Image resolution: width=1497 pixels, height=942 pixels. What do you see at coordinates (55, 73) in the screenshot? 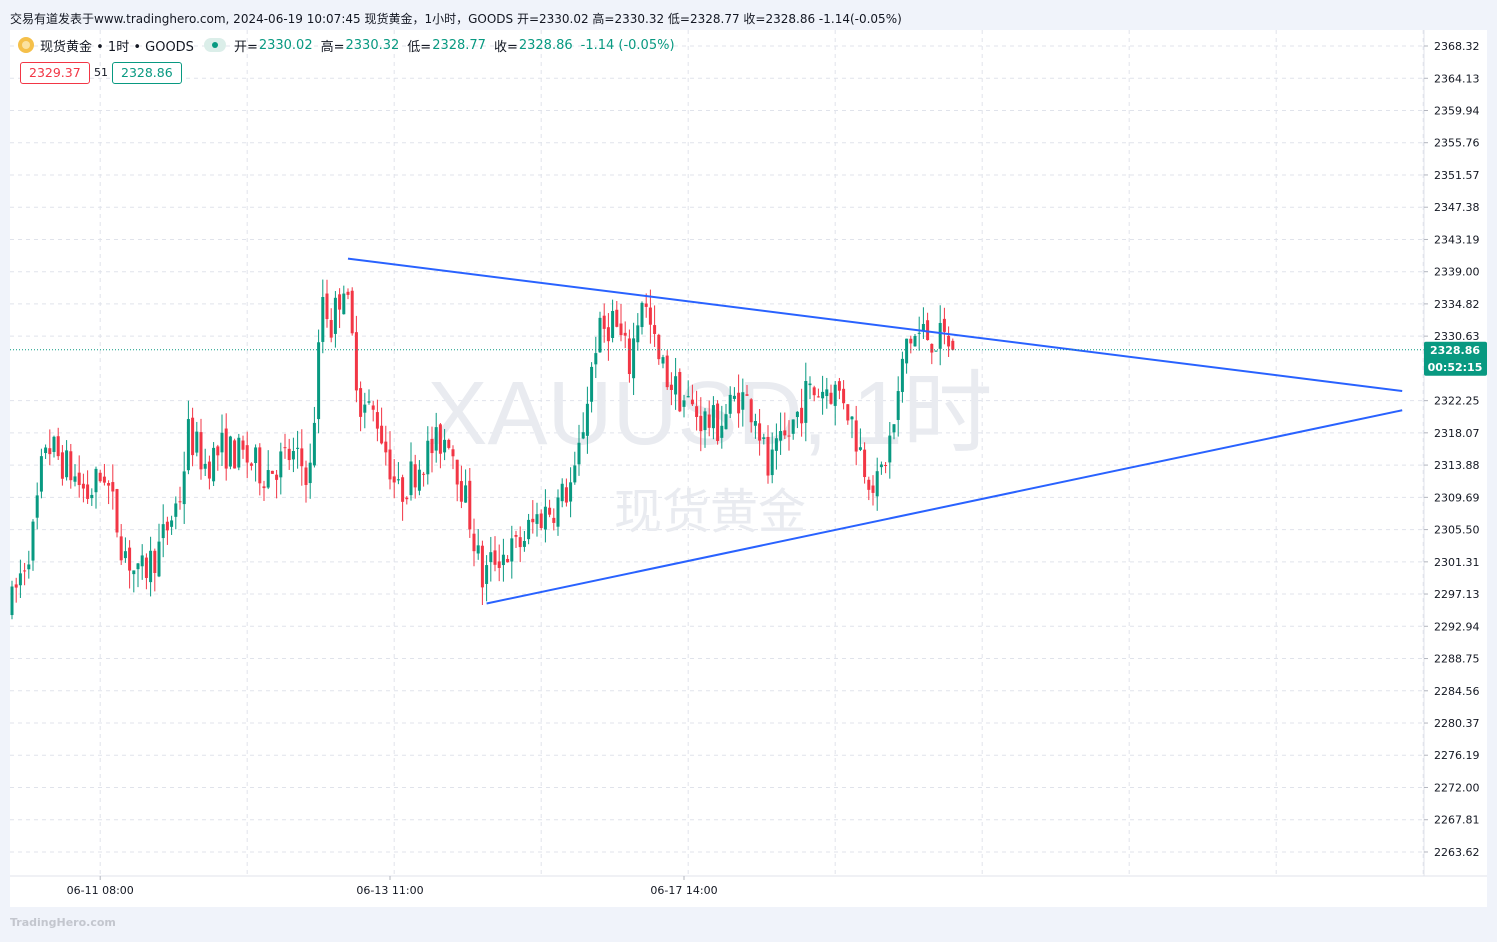
I see `sell-price-button: 2329.37` at bounding box center [55, 73].